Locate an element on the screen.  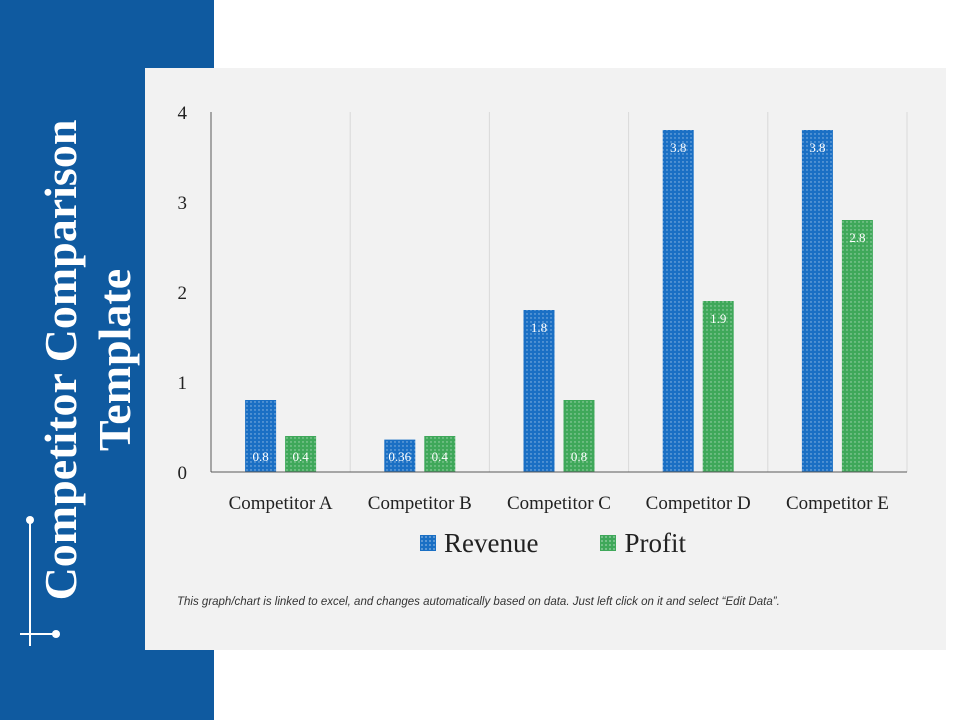
decor-vertical-line is located at coordinates (30, 583).